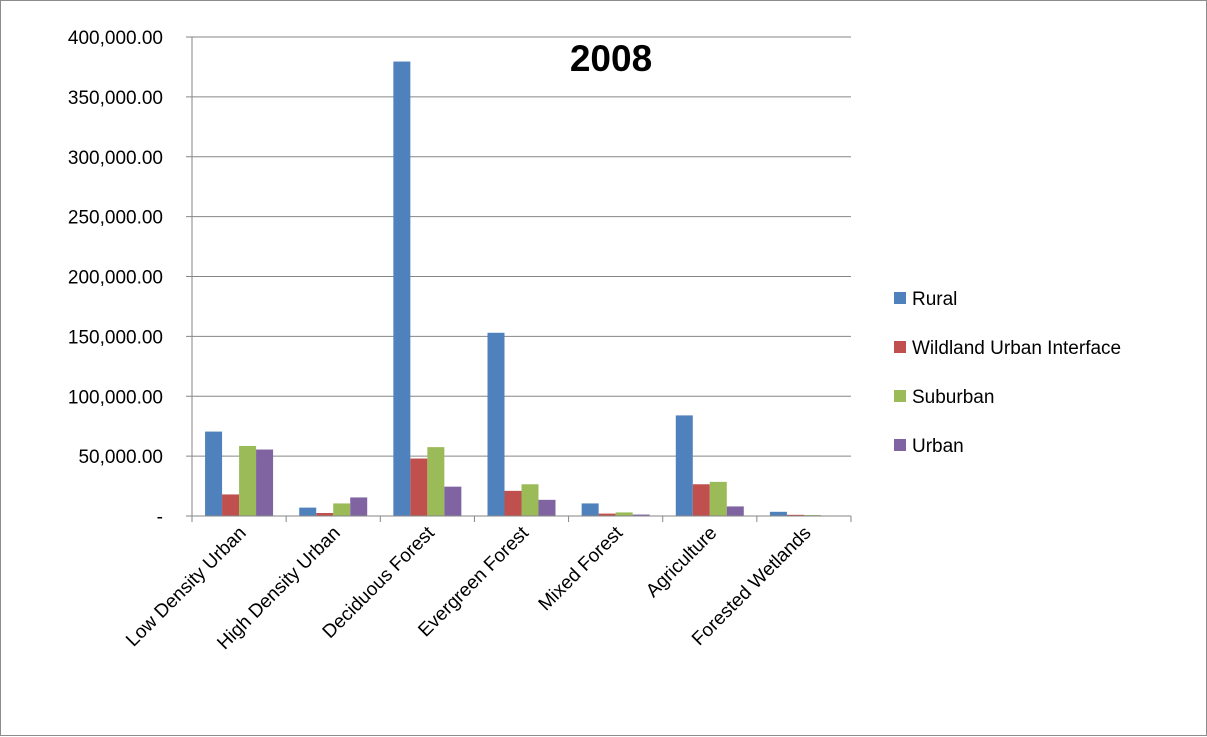 This screenshot has width=1207, height=737. What do you see at coordinates (115, 38) in the screenshot?
I see `y-tick-label: 400,000.00` at bounding box center [115, 38].